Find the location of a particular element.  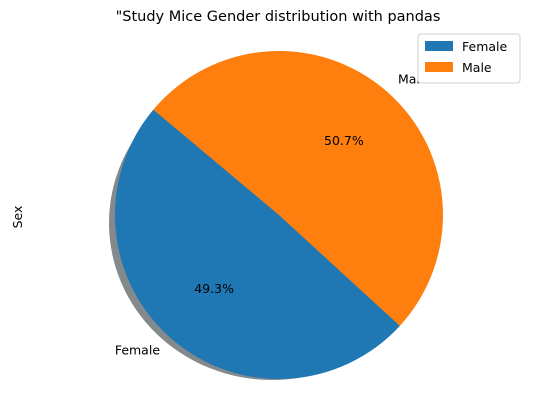

legend-label-male: Male is located at coordinates (477, 67).